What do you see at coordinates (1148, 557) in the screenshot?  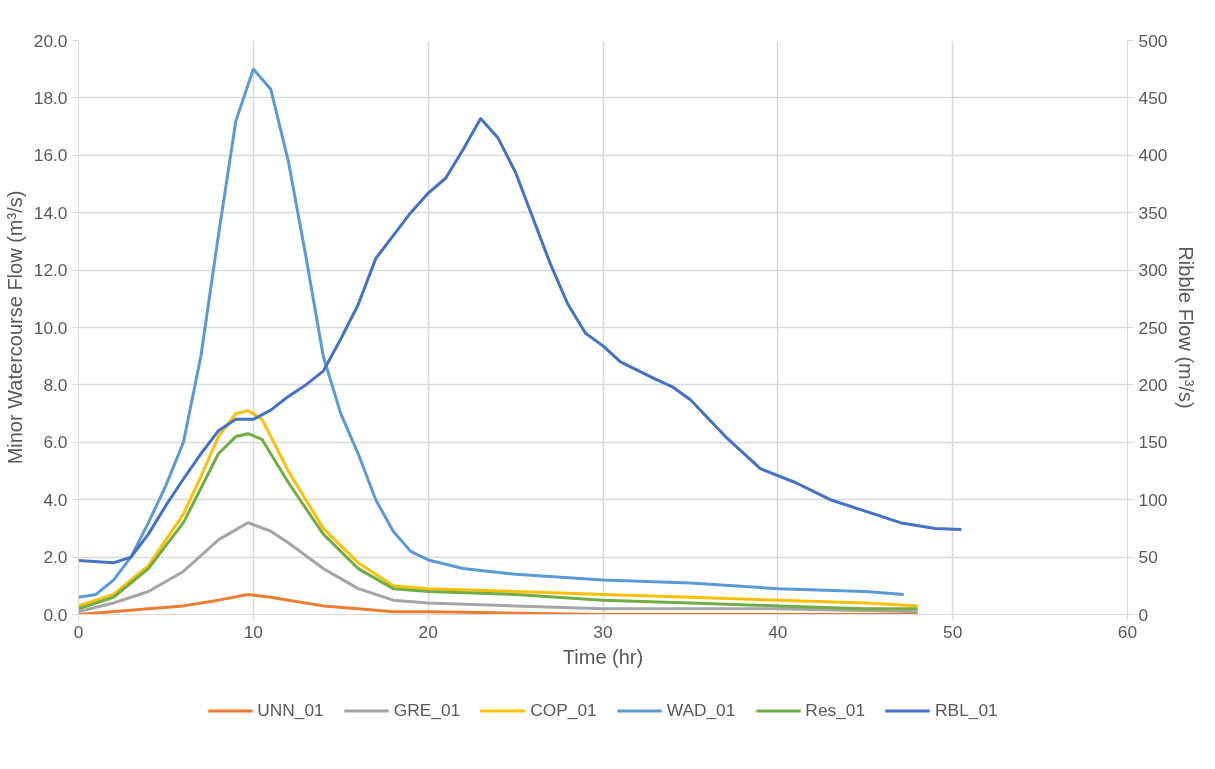 I see `y2-tick-label: 50` at bounding box center [1148, 557].